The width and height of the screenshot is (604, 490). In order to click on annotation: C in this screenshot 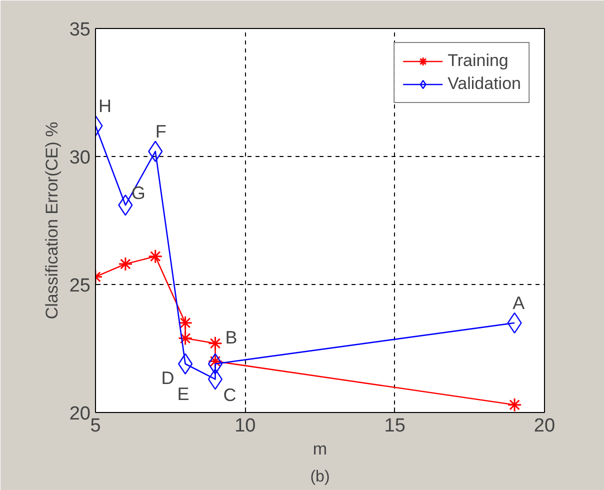, I will do `click(229, 395)`.